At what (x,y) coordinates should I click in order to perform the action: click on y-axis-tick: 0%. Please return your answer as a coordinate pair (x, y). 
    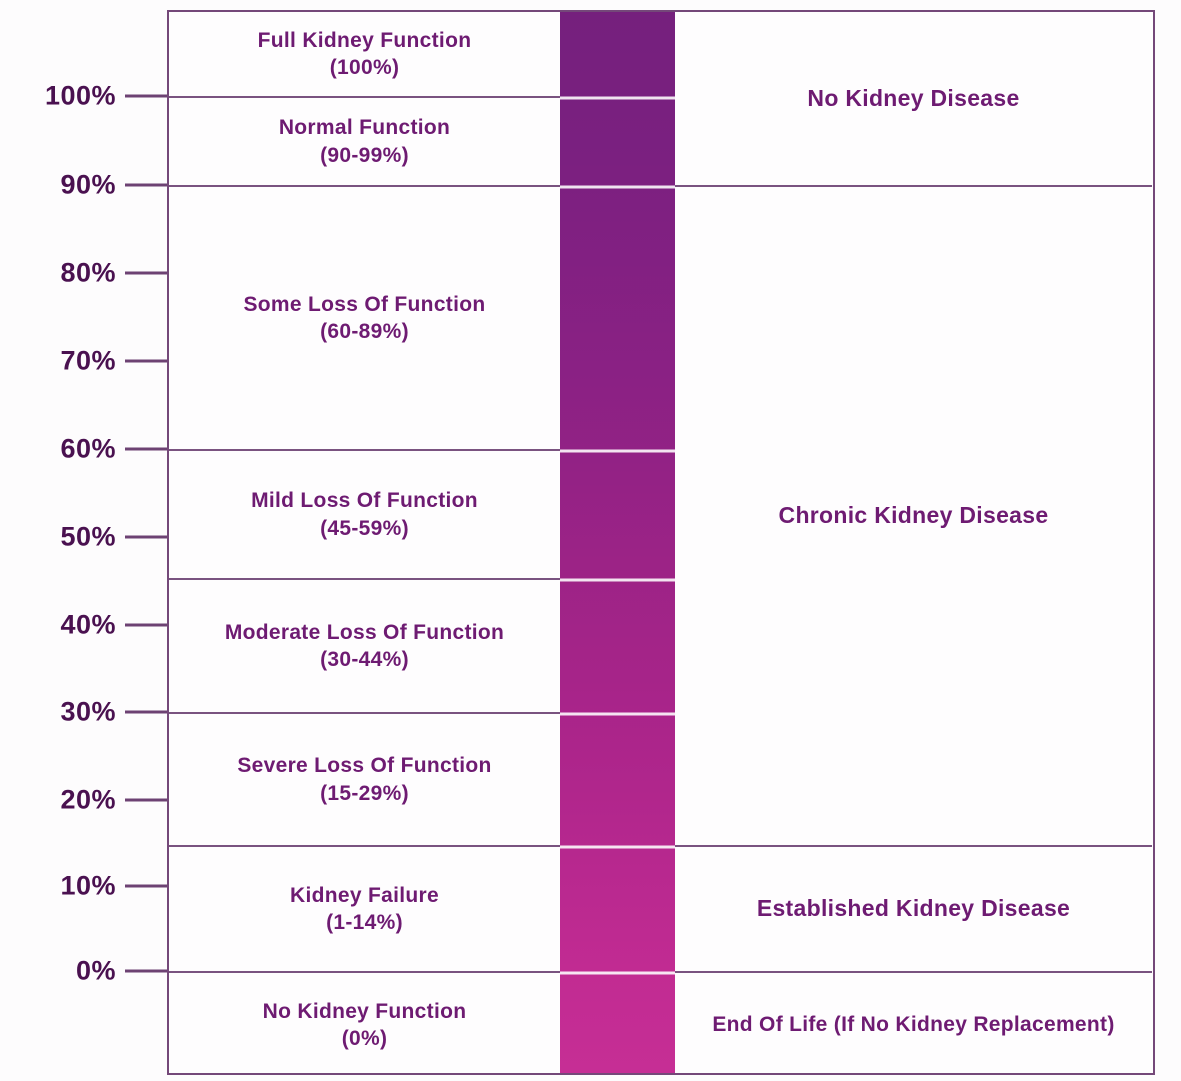
    Looking at the image, I should click on (83, 970).